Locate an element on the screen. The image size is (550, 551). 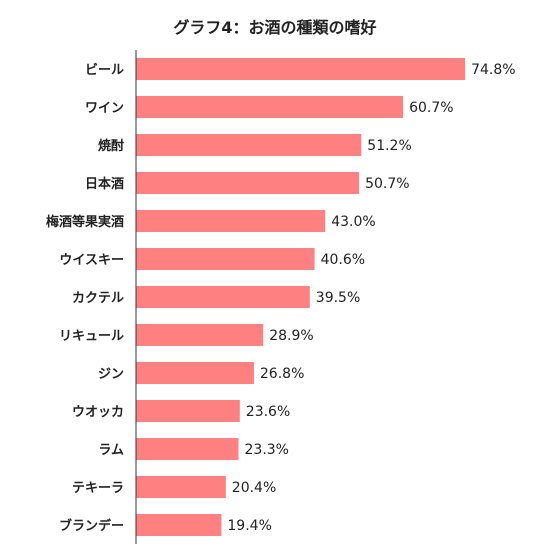
category-label: リキュール is located at coordinates (91, 336).